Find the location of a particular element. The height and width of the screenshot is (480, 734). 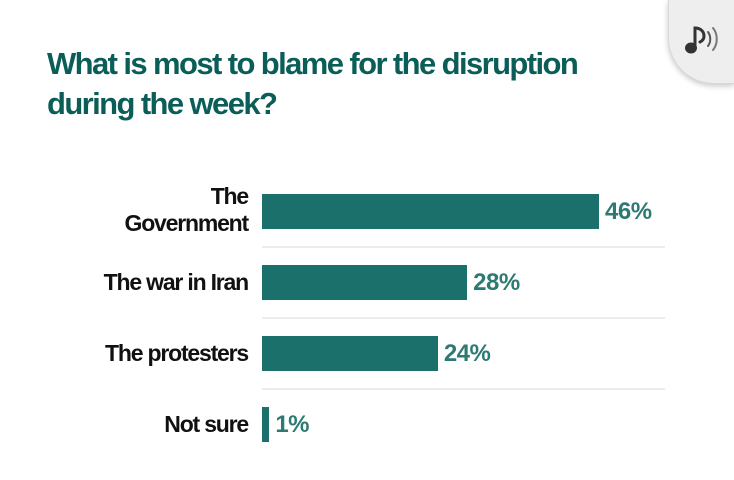

category-label: The war in Iran is located at coordinates (176, 282).